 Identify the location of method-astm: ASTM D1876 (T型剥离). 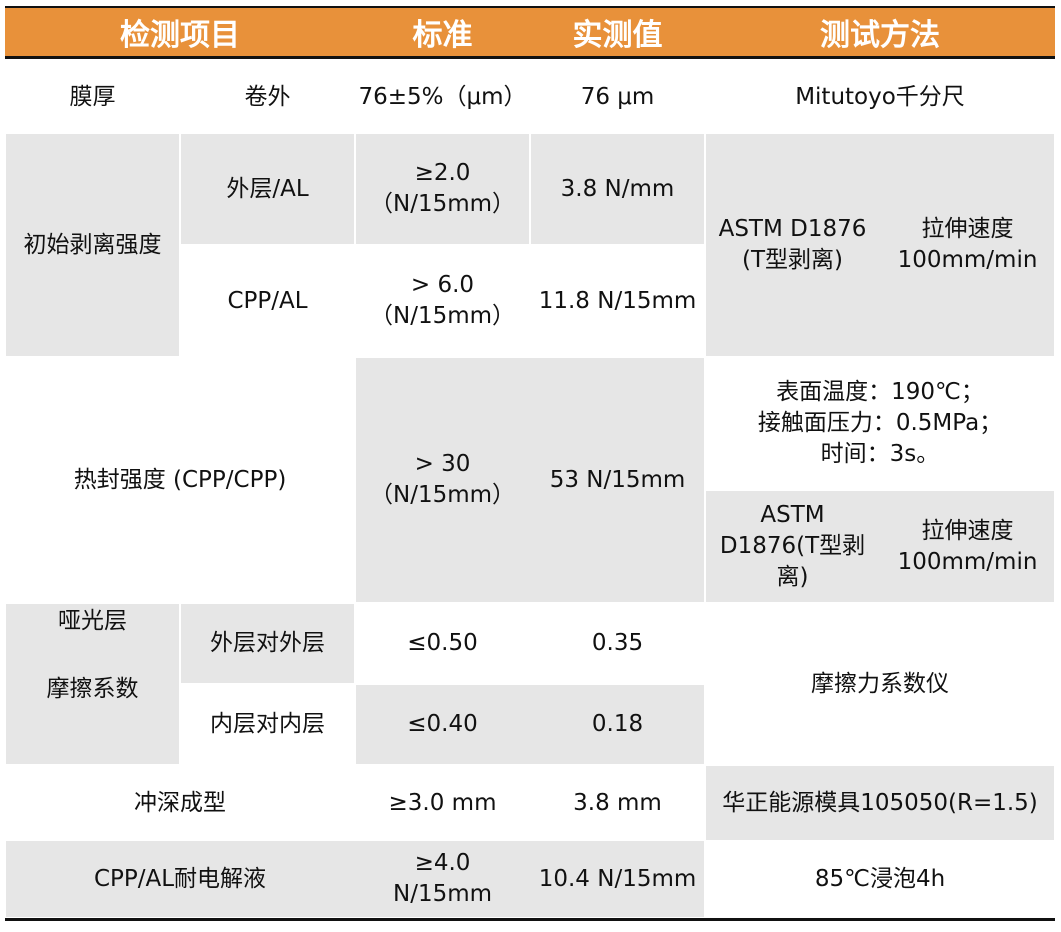
(792, 244).